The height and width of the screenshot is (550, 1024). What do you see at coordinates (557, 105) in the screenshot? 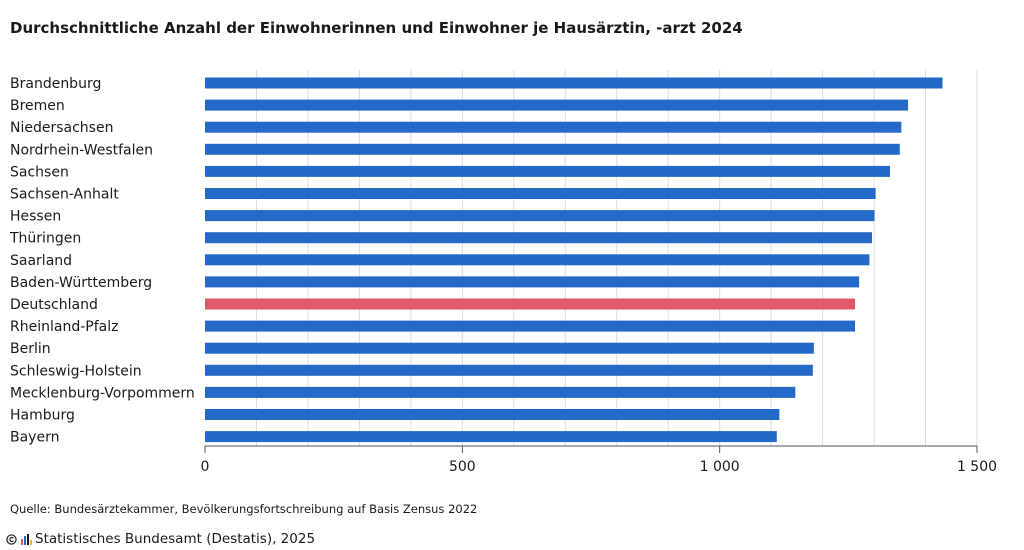
I see `bar-bremen` at bounding box center [557, 105].